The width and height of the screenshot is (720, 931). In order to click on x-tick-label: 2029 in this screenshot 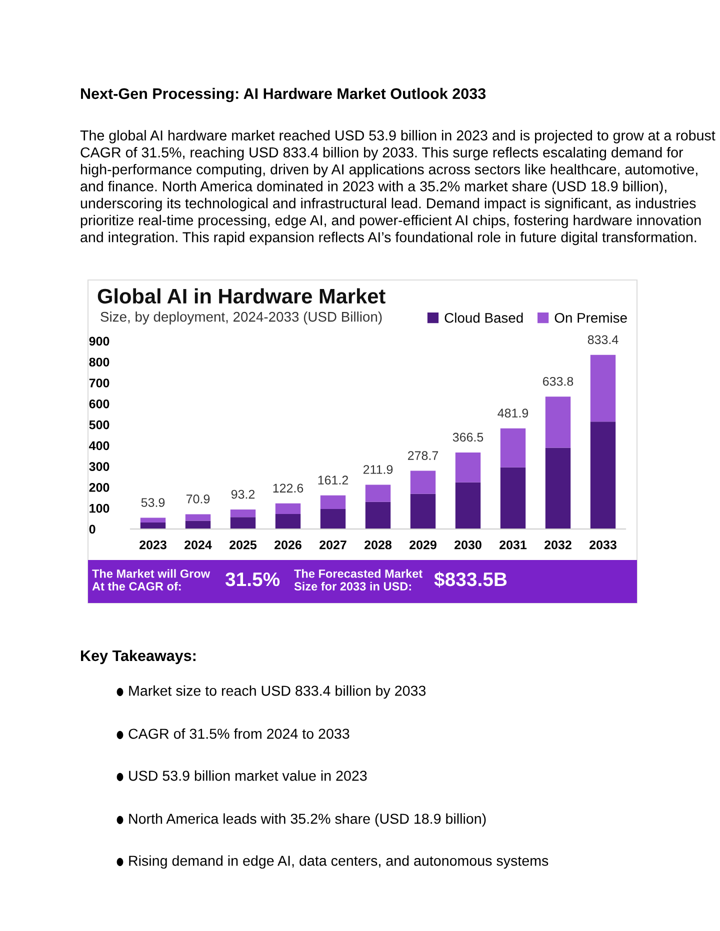, I will do `click(423, 545)`.